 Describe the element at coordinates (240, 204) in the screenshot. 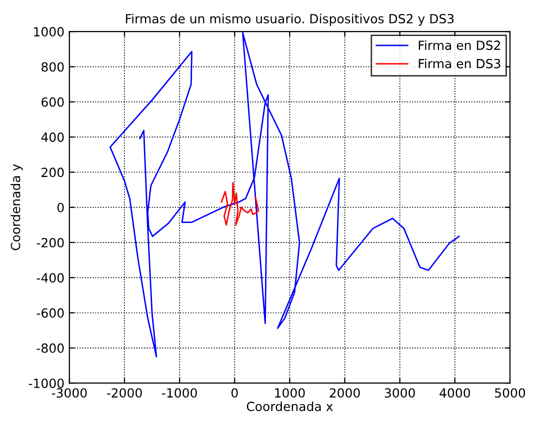

I see `line-series` at that location.